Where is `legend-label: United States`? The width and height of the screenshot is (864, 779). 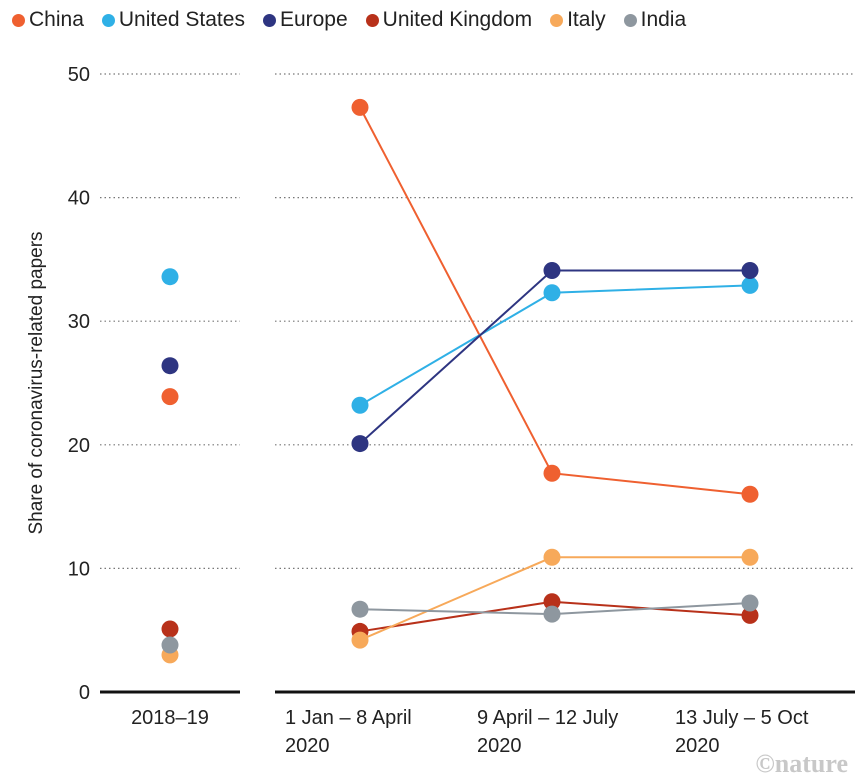
legend-label: United States is located at coordinates (181, 19).